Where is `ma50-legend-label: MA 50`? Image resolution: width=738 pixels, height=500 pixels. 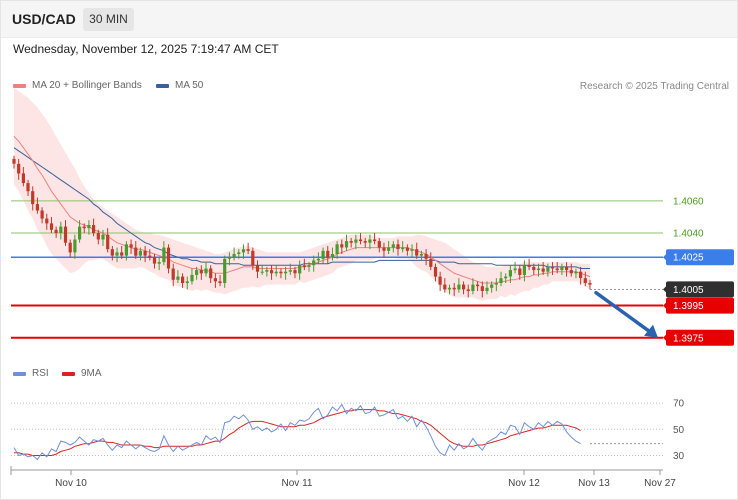
ma50-legend-label: MA 50 is located at coordinates (189, 85).